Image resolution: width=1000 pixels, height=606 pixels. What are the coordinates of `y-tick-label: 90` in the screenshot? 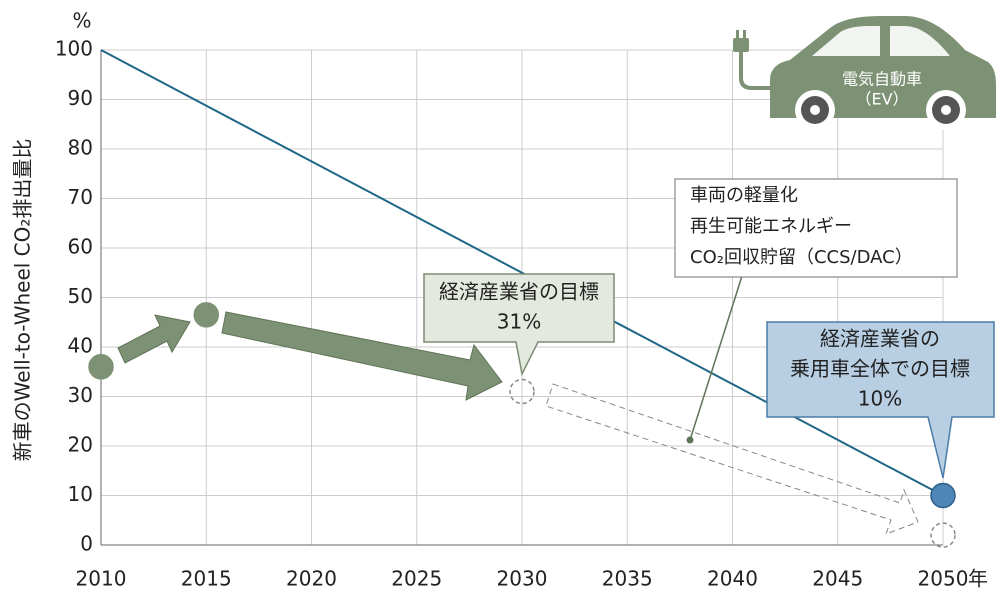 It's located at (80, 98).